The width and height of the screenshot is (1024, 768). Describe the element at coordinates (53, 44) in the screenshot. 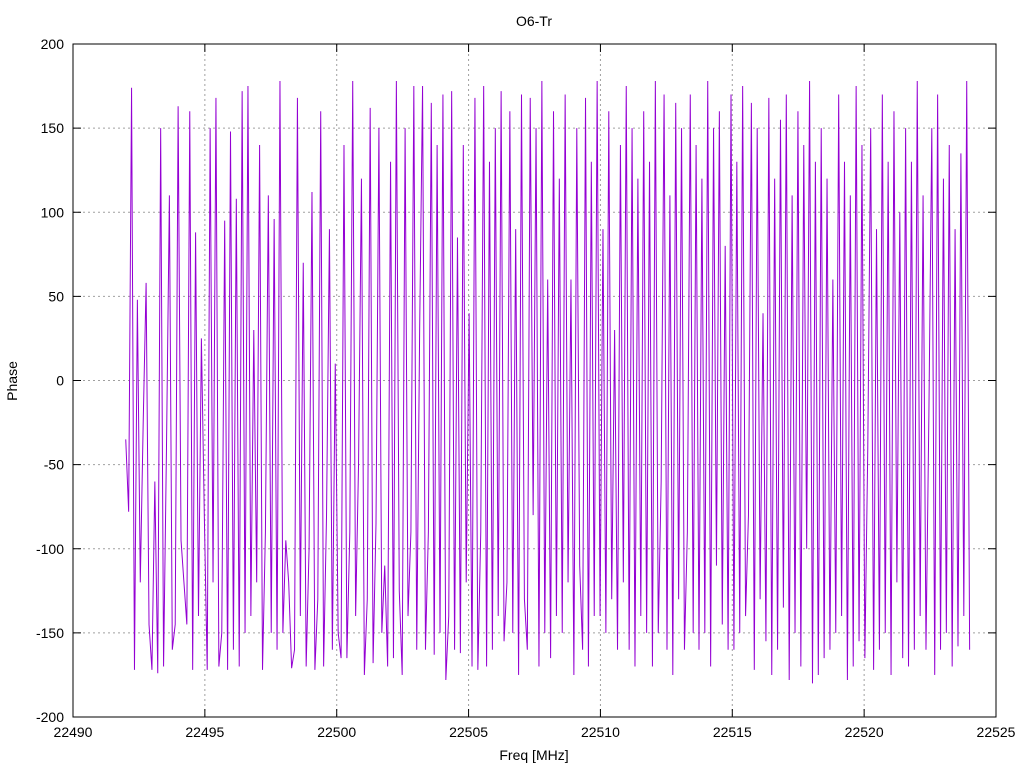

I see `y-tick-label: 200` at that location.